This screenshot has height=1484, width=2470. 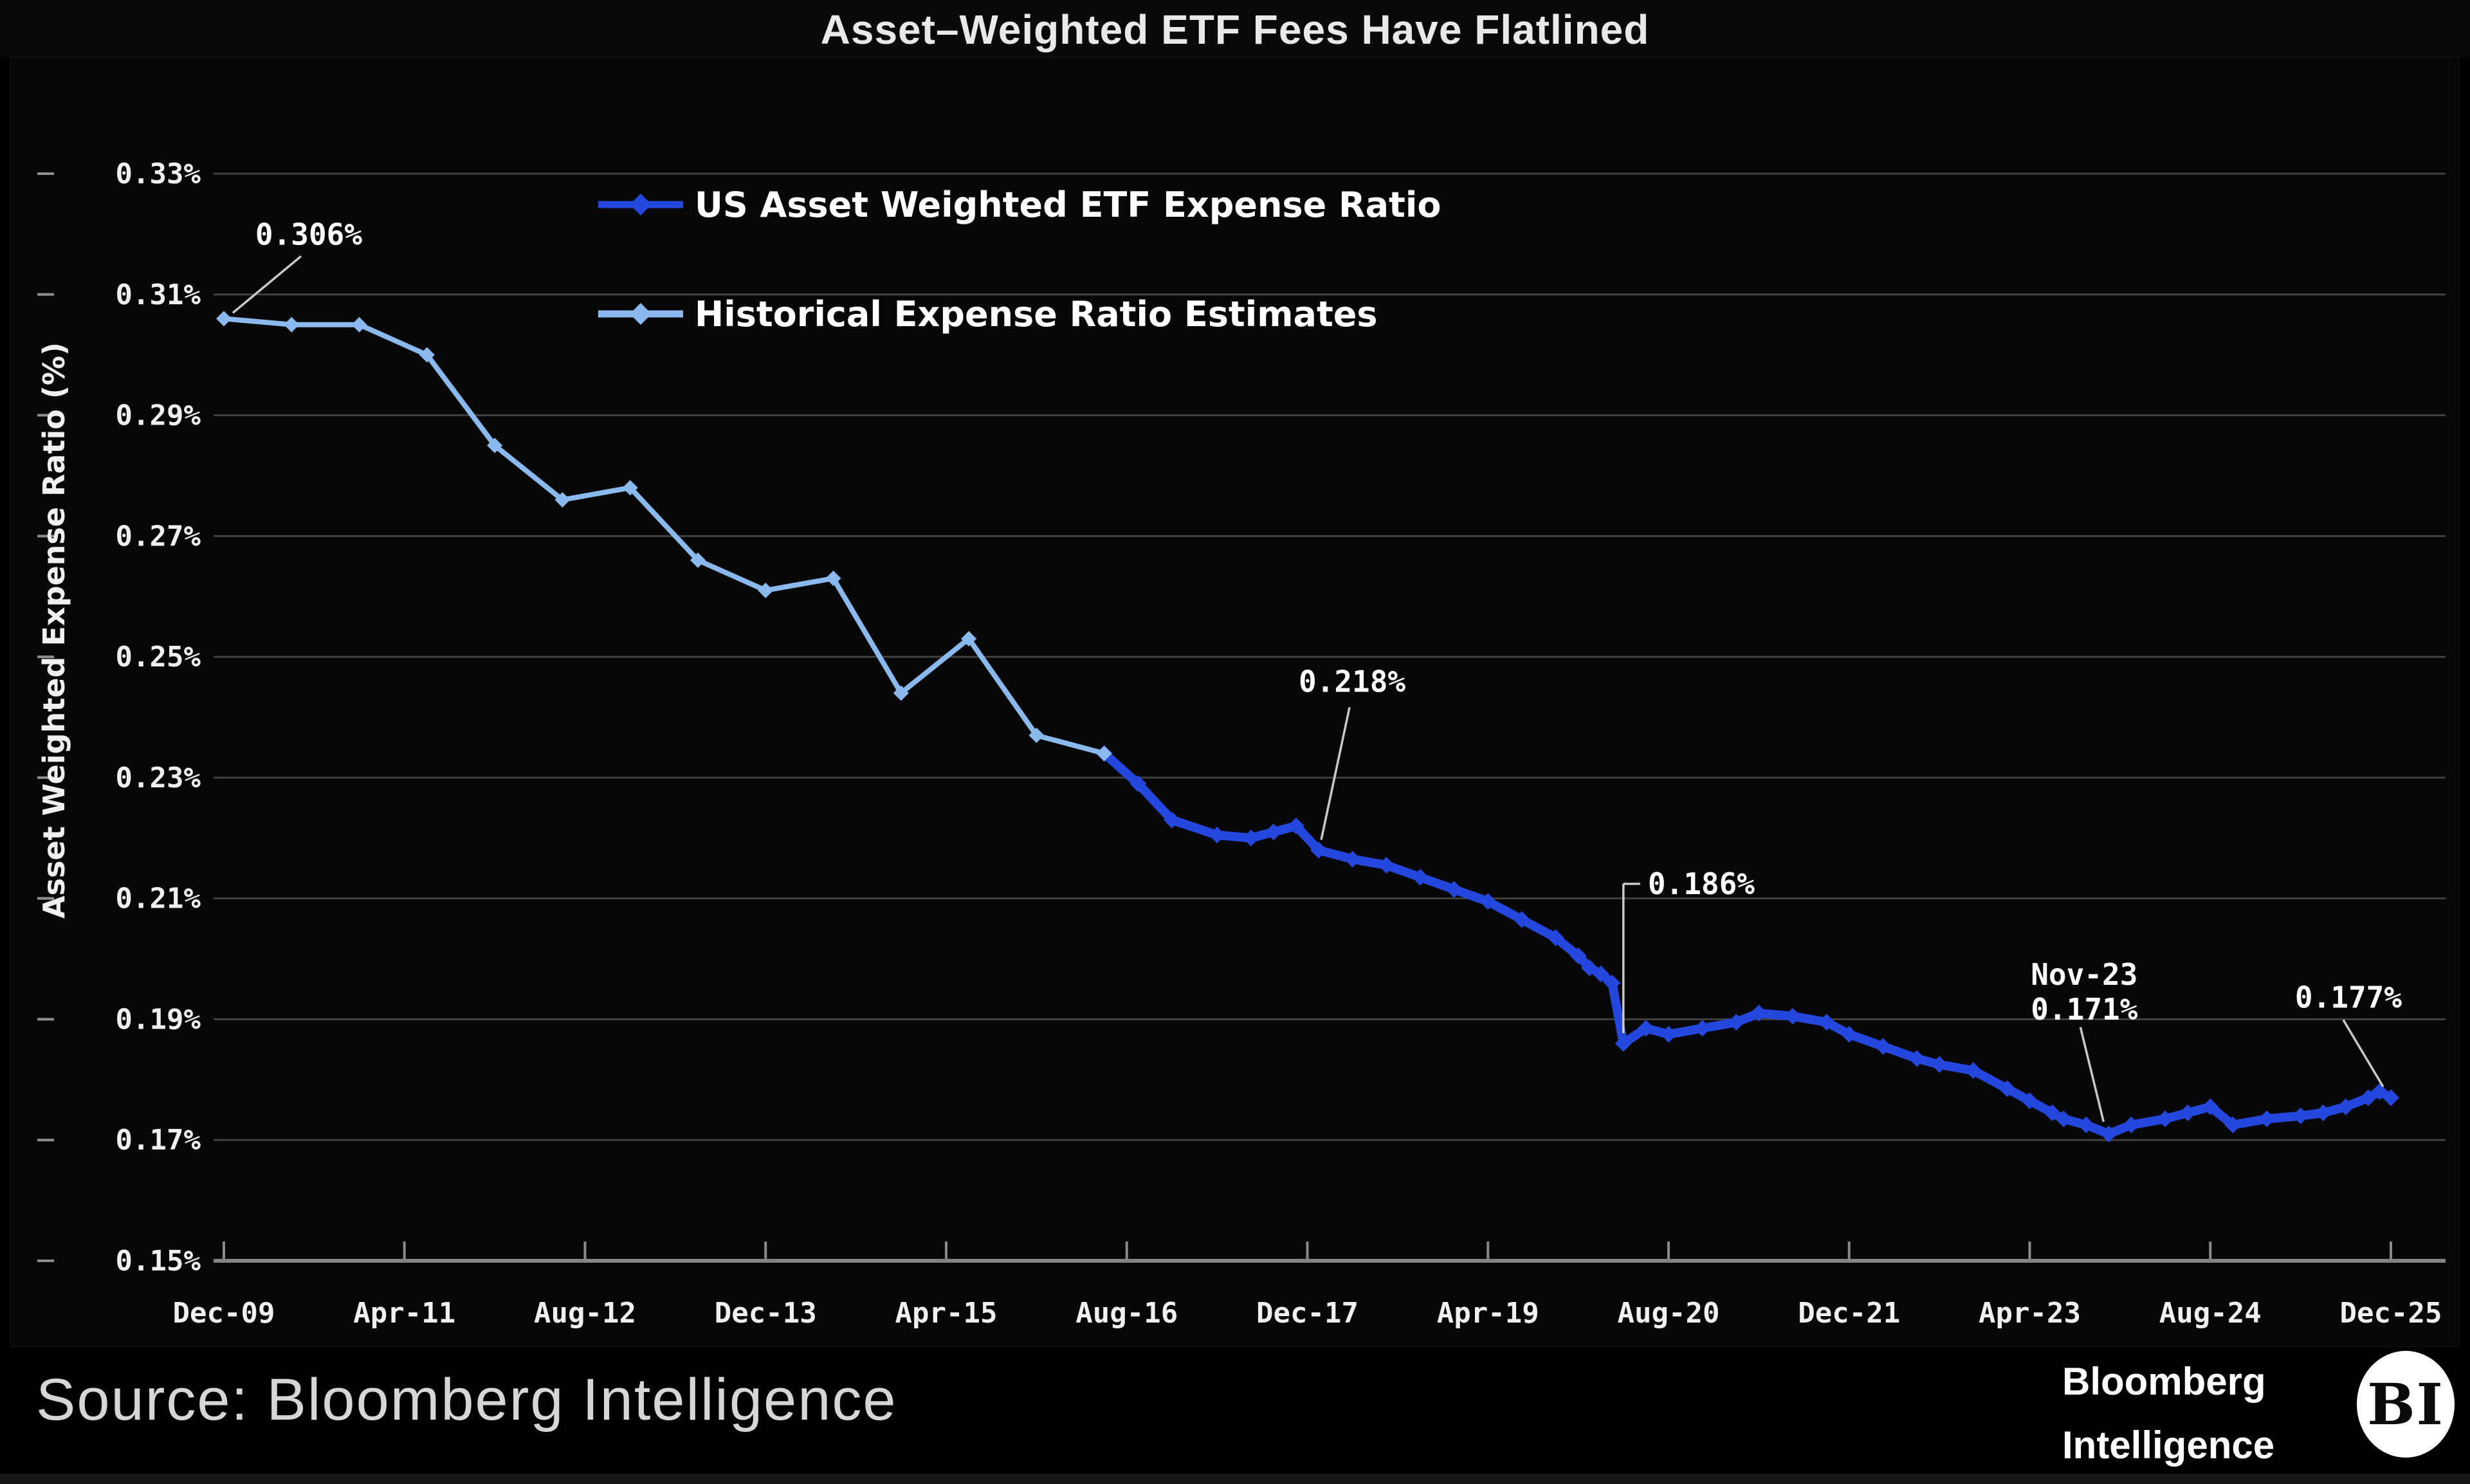 I want to click on legend-marker-diamond-historical, so click(x=641, y=314).